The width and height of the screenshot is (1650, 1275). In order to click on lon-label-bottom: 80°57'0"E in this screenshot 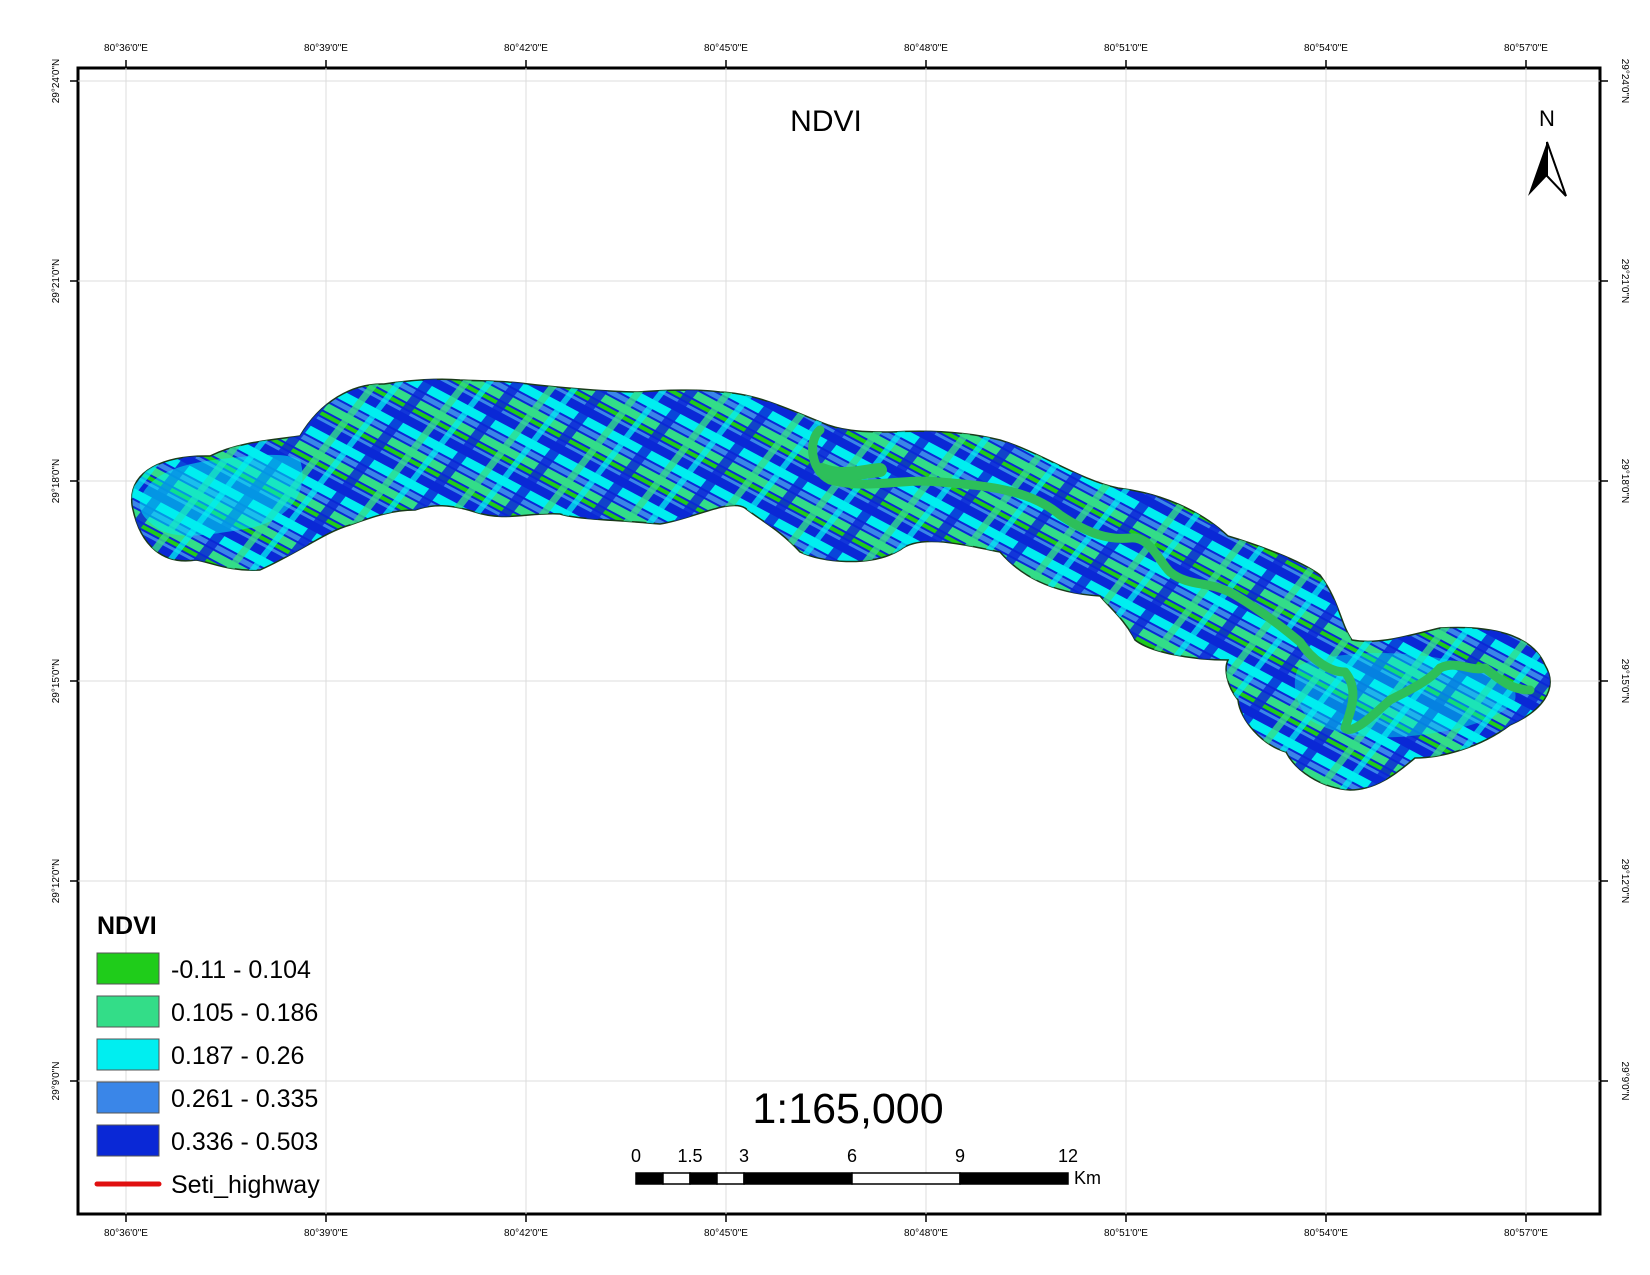, I will do `click(1526, 1233)`.